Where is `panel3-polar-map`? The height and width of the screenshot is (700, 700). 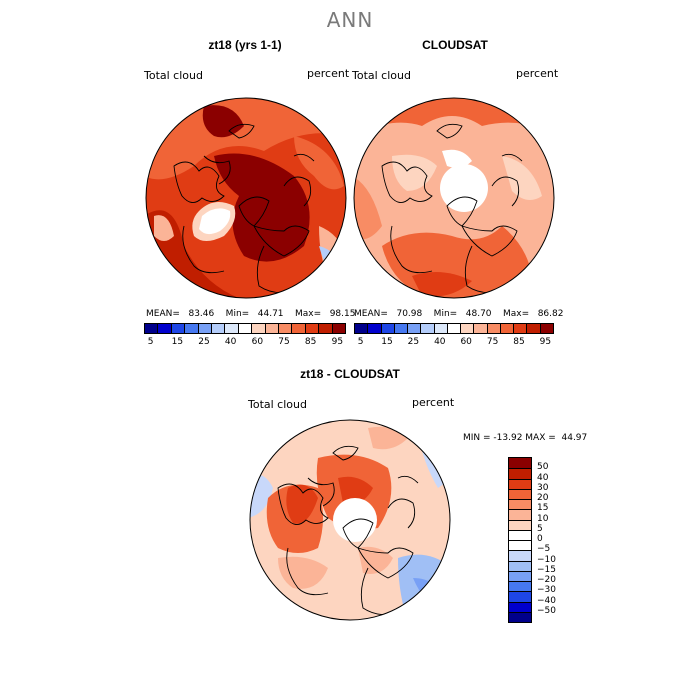
panel3-polar-map is located at coordinates (350, 520).